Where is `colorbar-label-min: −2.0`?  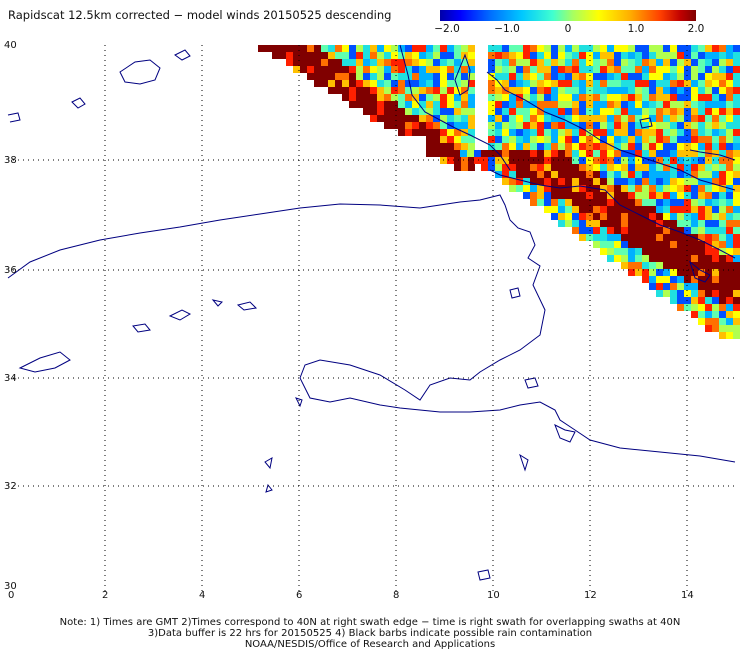 colorbar-label-min: −2.0 is located at coordinates (447, 29).